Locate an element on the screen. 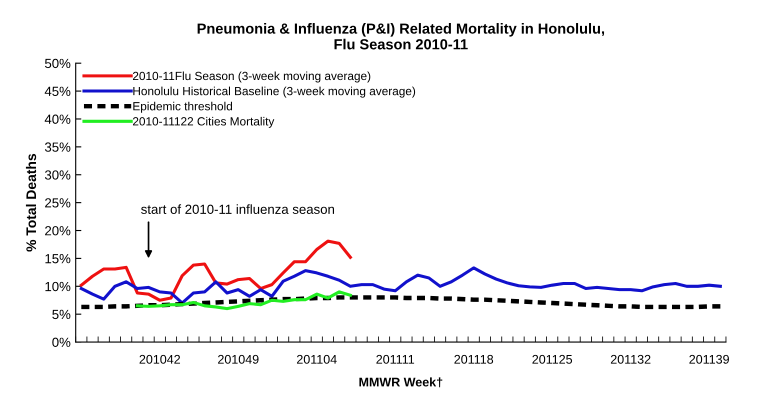 The height and width of the screenshot is (395, 757). x-tick-label: 201104 is located at coordinates (316, 359).